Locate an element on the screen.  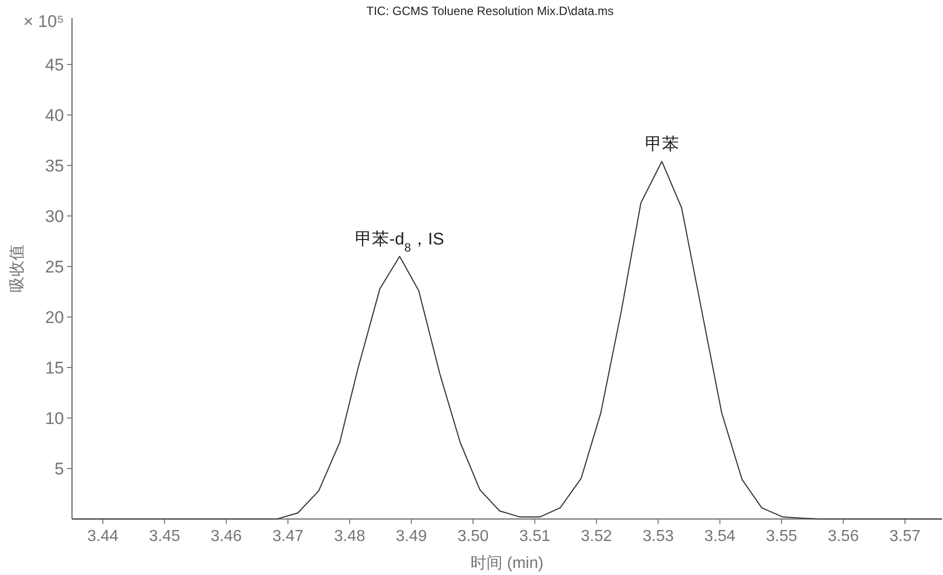
x-tick-label: 3.51 is located at coordinates (534, 536).